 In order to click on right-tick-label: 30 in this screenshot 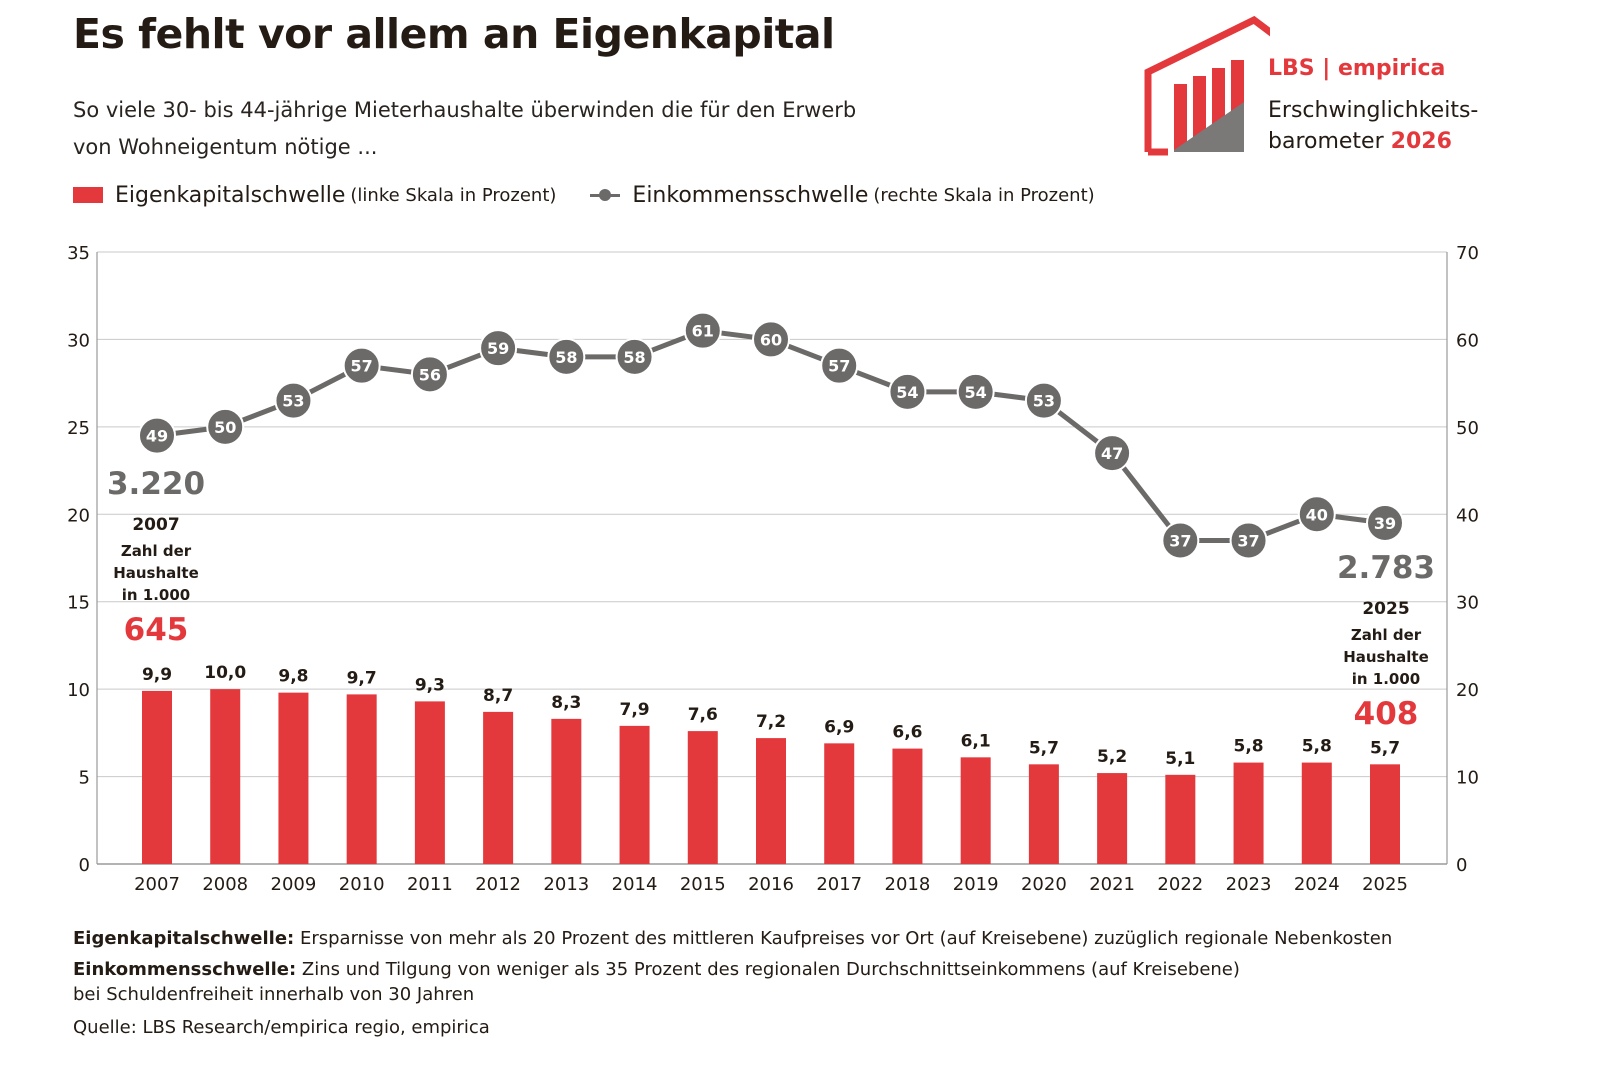, I will do `click(1467, 603)`.